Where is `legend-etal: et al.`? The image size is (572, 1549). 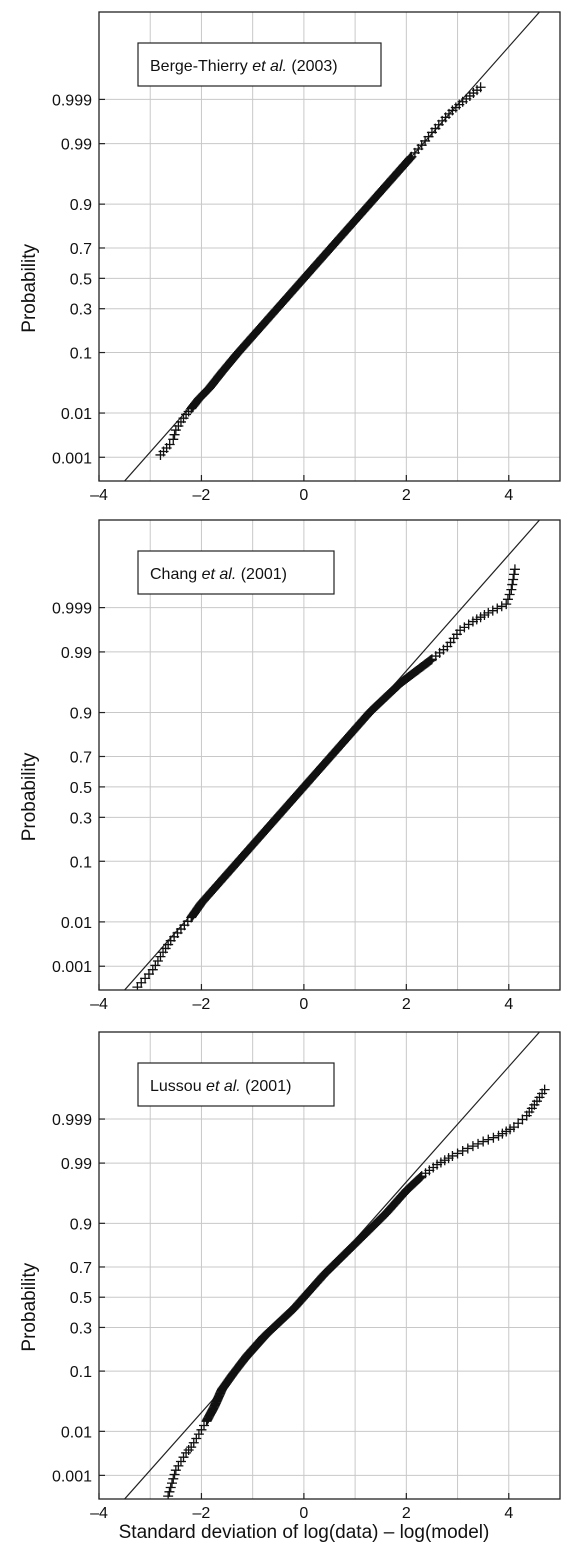
legend-etal: et al. is located at coordinates (219, 574).